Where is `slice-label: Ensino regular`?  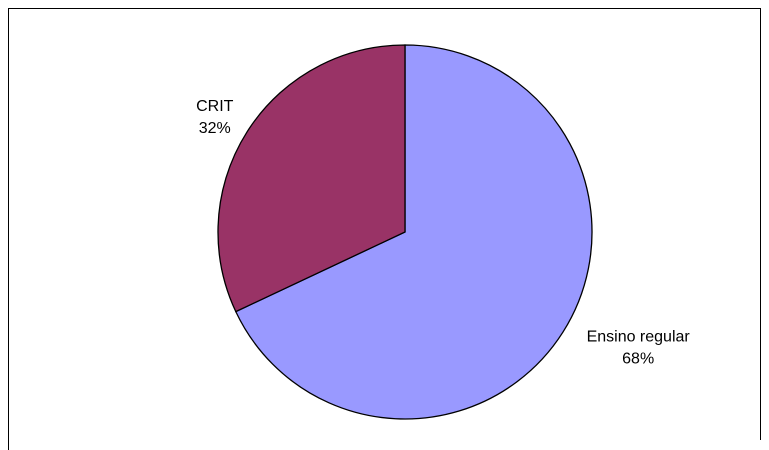
slice-label: Ensino regular is located at coordinates (639, 336).